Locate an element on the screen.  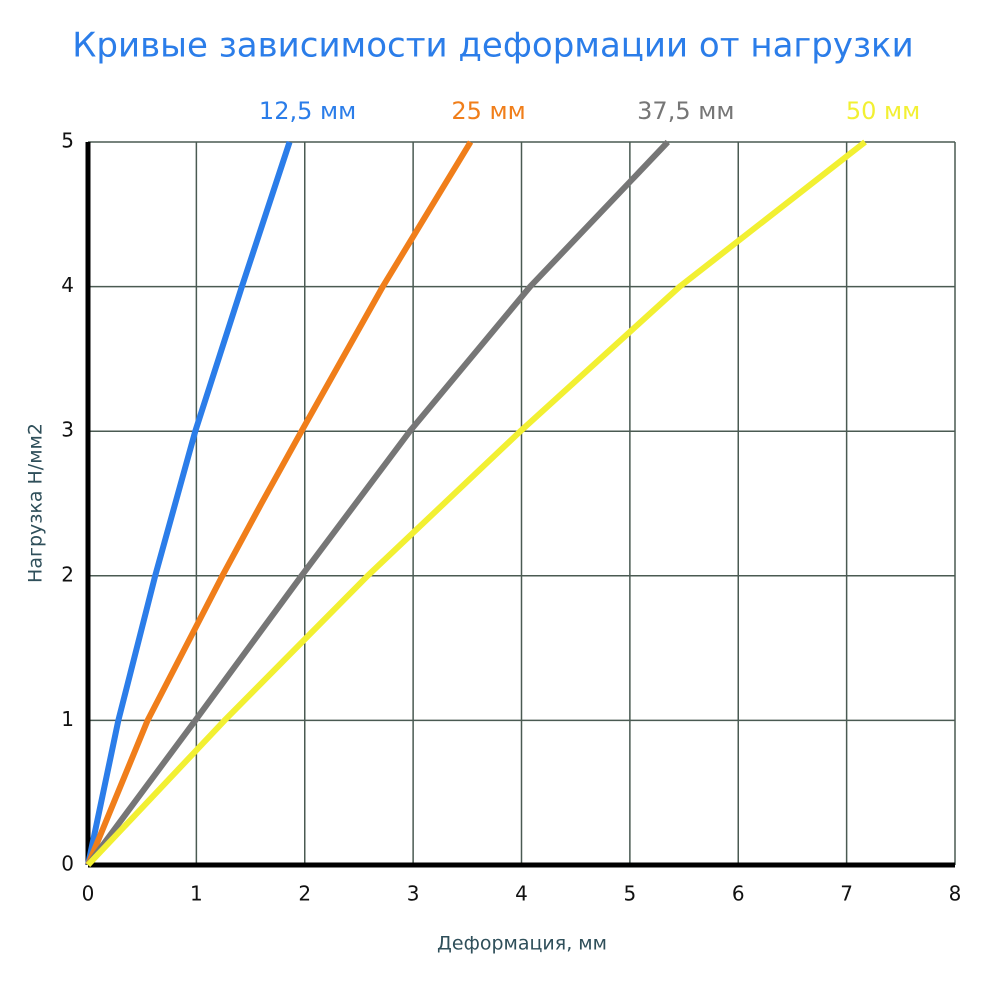
x-tick-label: 5 is located at coordinates (630, 894).